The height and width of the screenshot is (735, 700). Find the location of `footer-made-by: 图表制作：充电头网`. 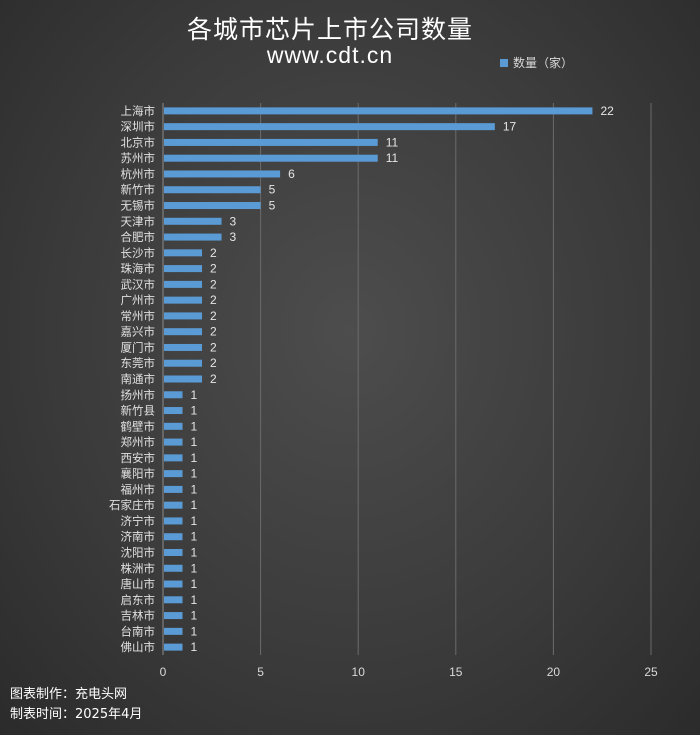

footer-made-by: 图表制作：充电头网 is located at coordinates (69, 694).